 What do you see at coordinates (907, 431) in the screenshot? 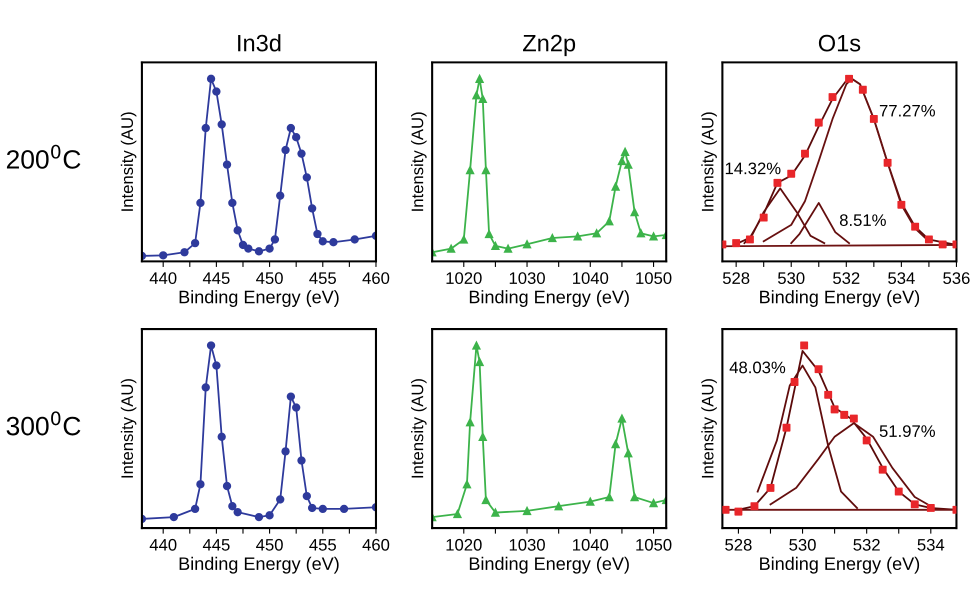
I see `annotation: 51.97%` at bounding box center [907, 431].